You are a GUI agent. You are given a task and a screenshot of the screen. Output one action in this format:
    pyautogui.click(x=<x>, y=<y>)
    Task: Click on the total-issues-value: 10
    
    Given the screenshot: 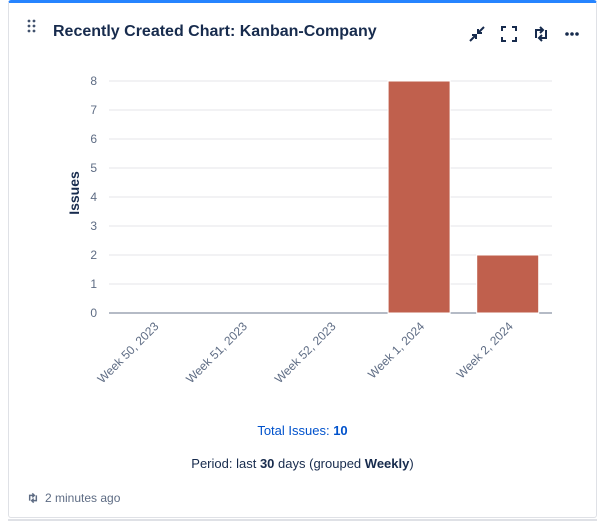 What is the action you would take?
    pyautogui.click(x=340, y=430)
    